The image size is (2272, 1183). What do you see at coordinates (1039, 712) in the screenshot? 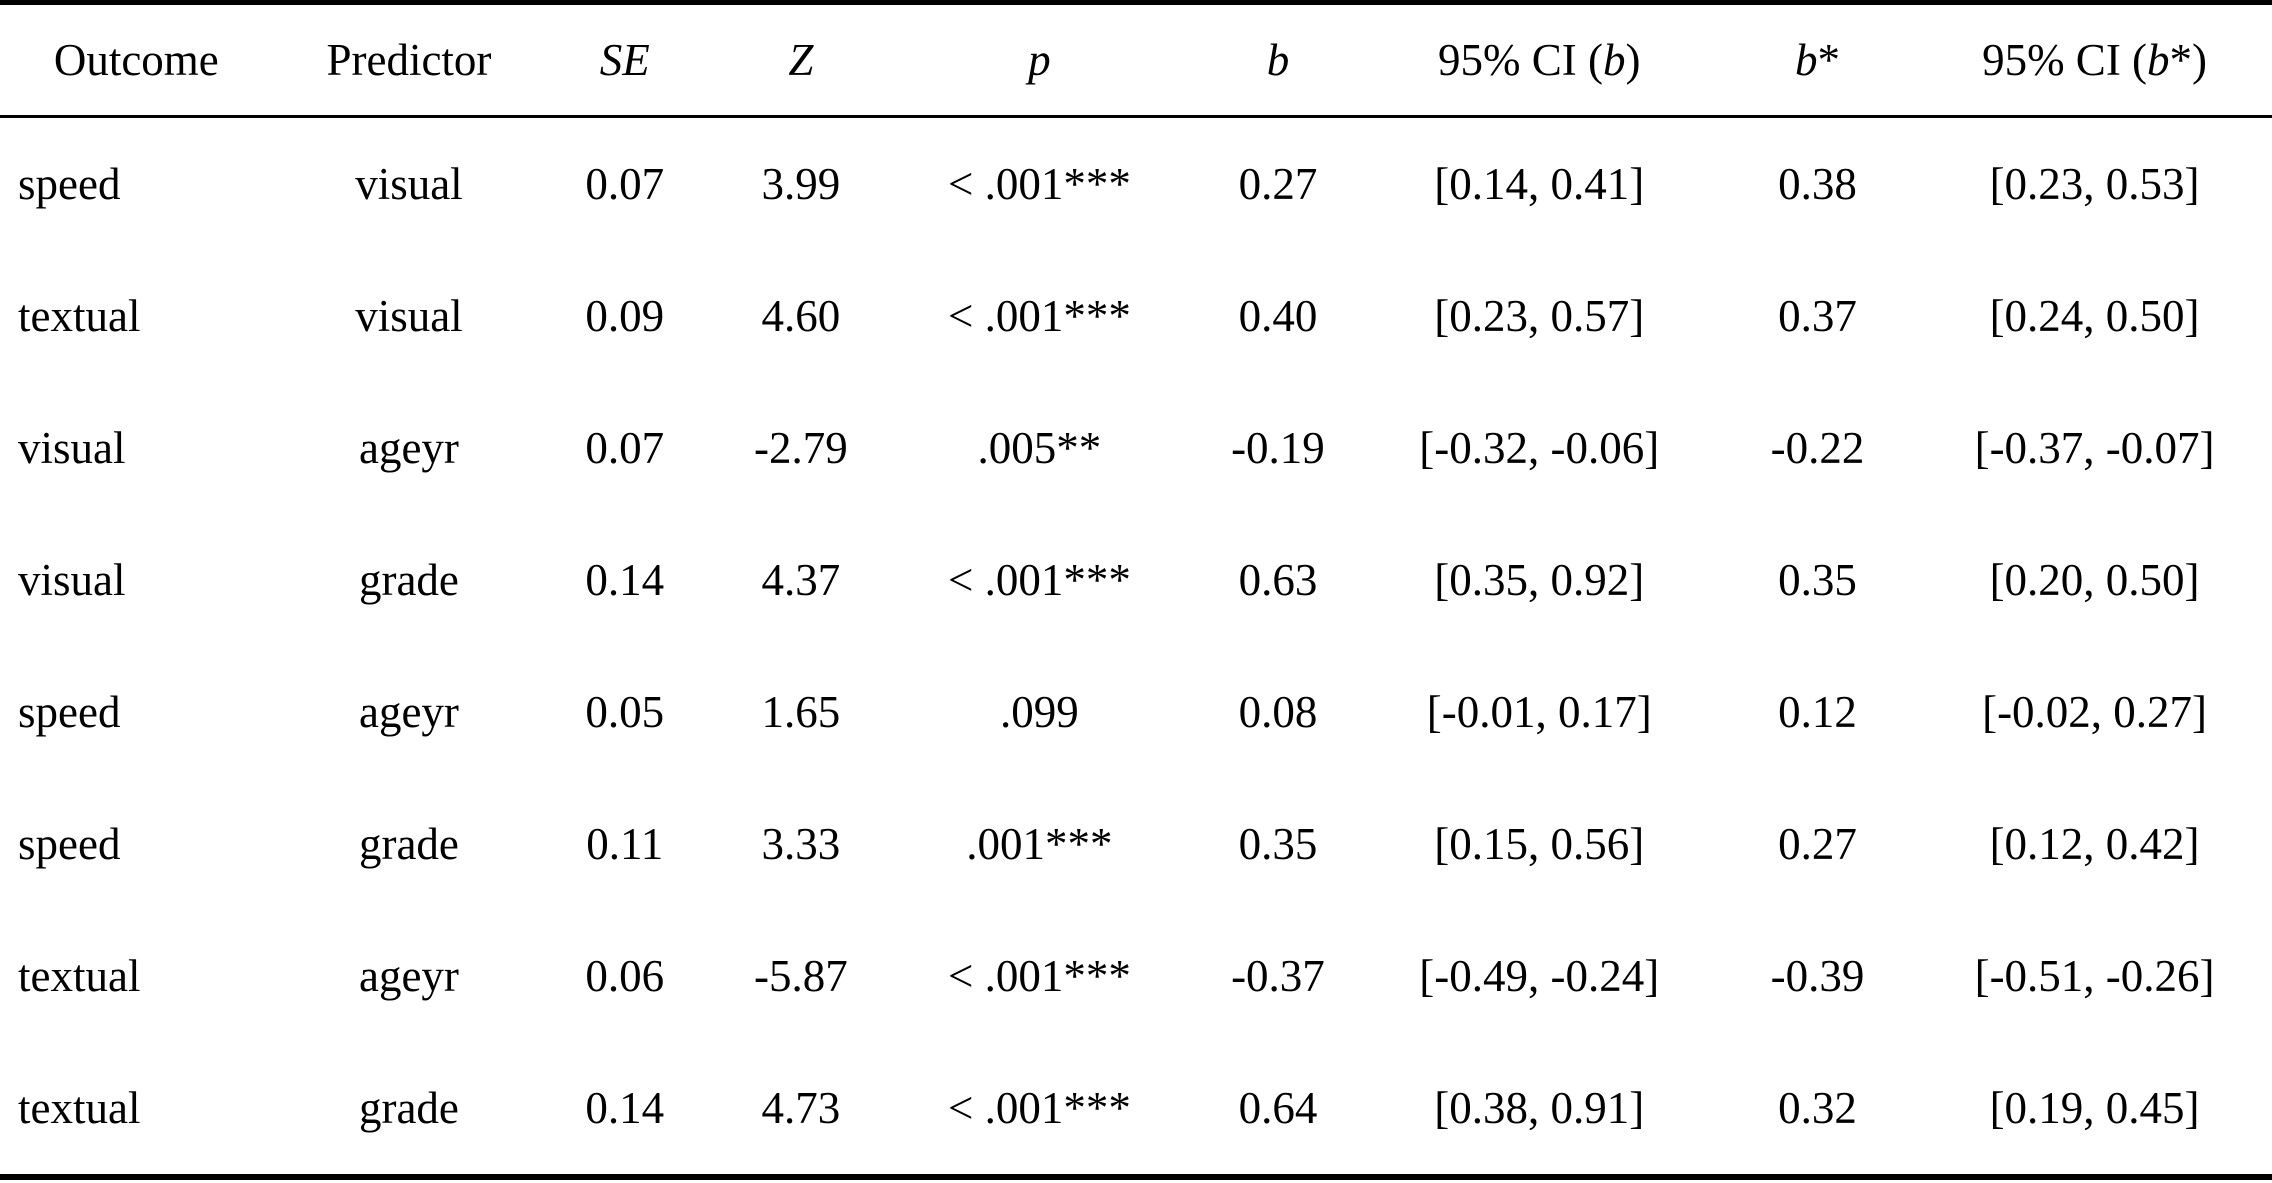
I see `cell-p: .099` at bounding box center [1039, 712].